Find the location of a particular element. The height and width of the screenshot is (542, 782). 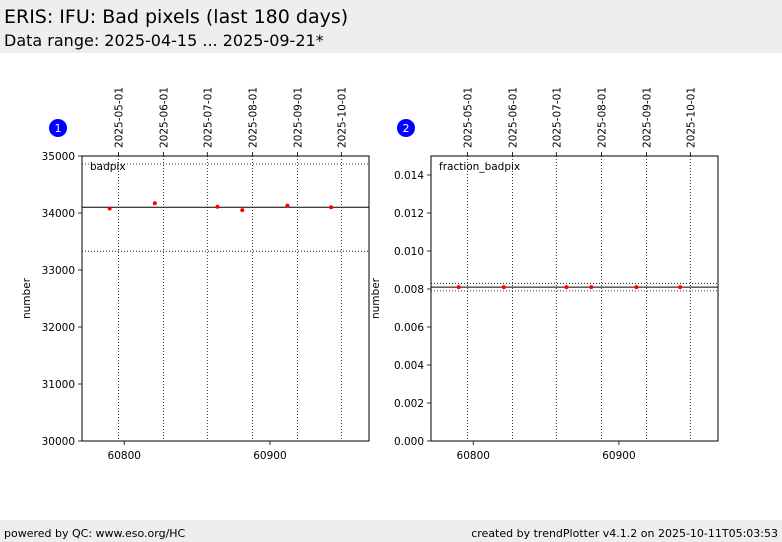

chart1-y-tick-label: 30000 is located at coordinates (58, 442).